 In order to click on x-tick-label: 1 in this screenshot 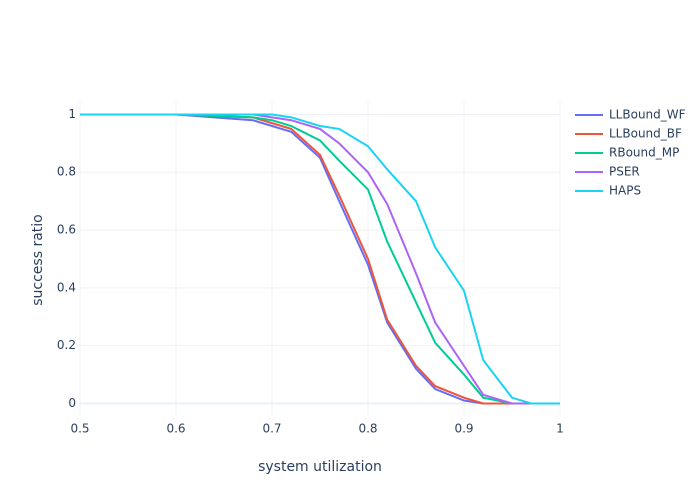, I will do `click(560, 429)`.